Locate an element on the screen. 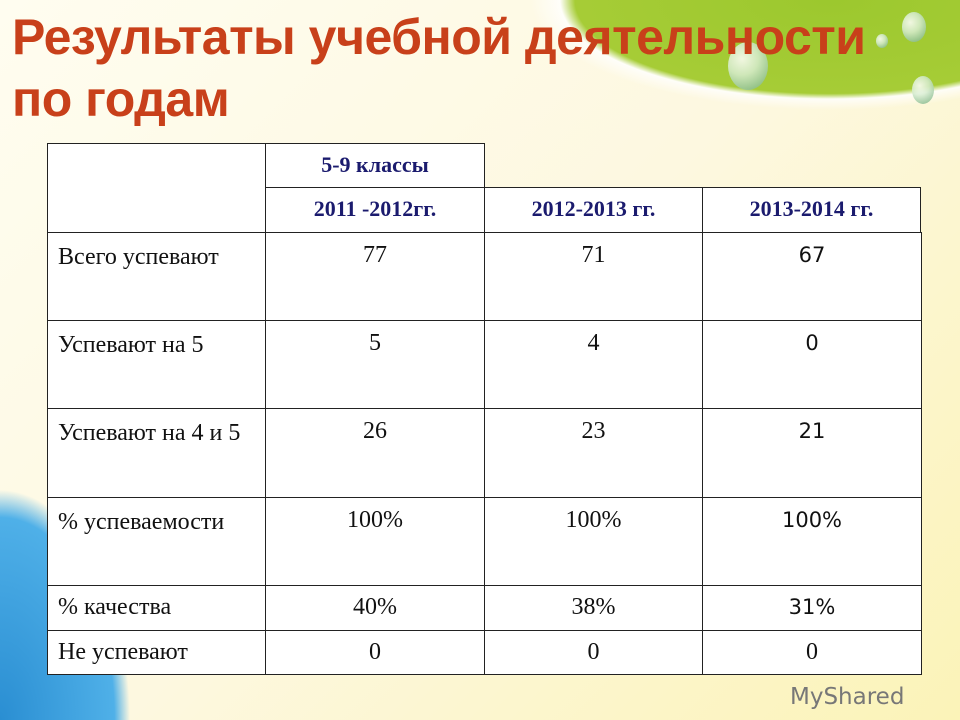  cell-value: 38% is located at coordinates (593, 608).